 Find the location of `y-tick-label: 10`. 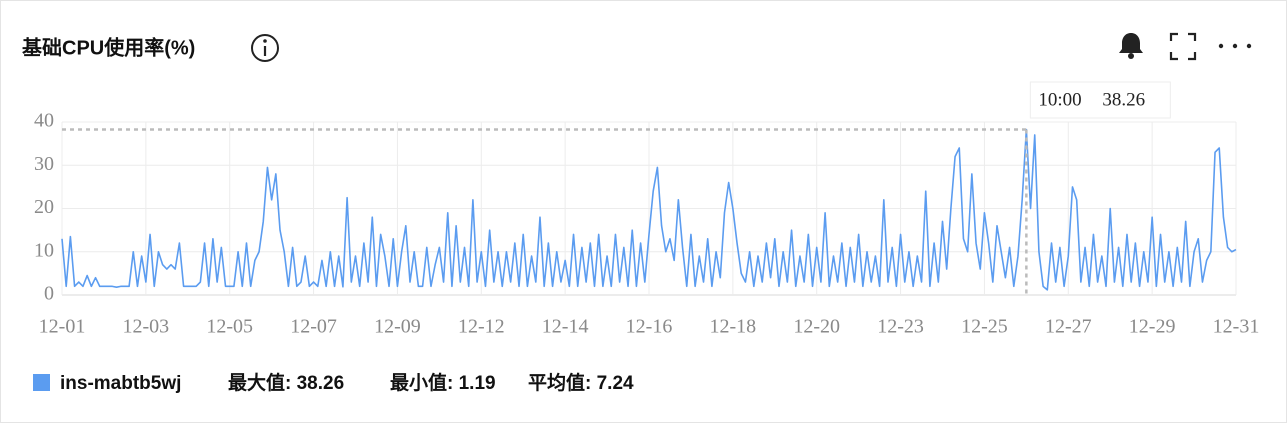

y-tick-label: 10 is located at coordinates (44, 250).